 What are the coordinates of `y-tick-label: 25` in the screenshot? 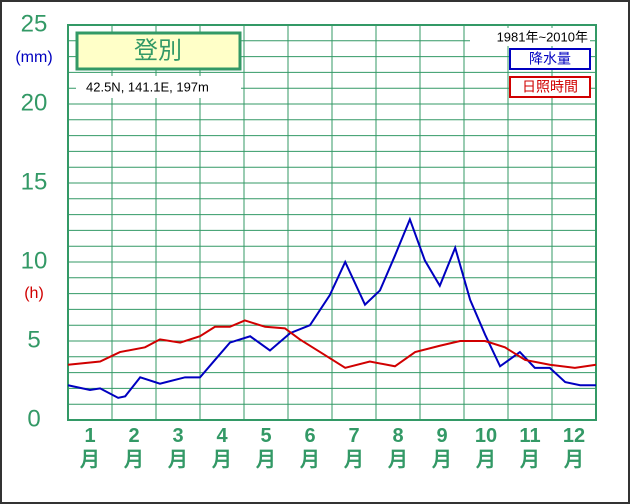 It's located at (34, 23).